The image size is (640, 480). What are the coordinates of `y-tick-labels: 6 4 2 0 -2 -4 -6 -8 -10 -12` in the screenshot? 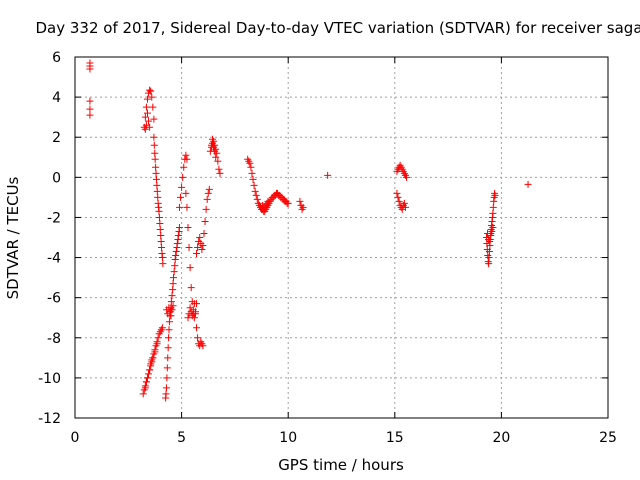 It's located at (49, 238).